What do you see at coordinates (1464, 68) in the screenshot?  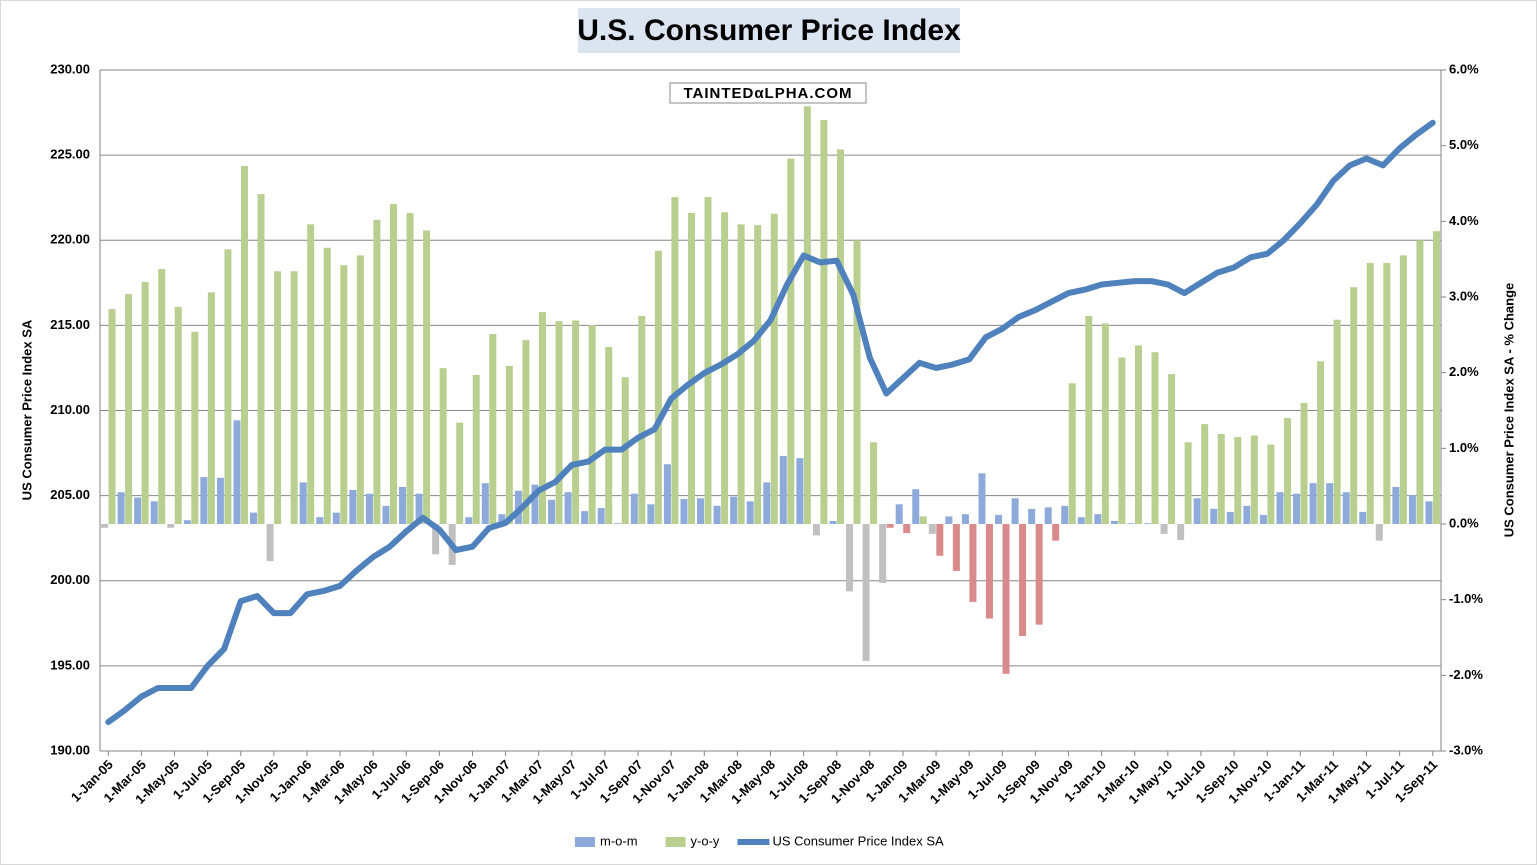 I see `y2-tick-label: 6.0%` at bounding box center [1464, 68].